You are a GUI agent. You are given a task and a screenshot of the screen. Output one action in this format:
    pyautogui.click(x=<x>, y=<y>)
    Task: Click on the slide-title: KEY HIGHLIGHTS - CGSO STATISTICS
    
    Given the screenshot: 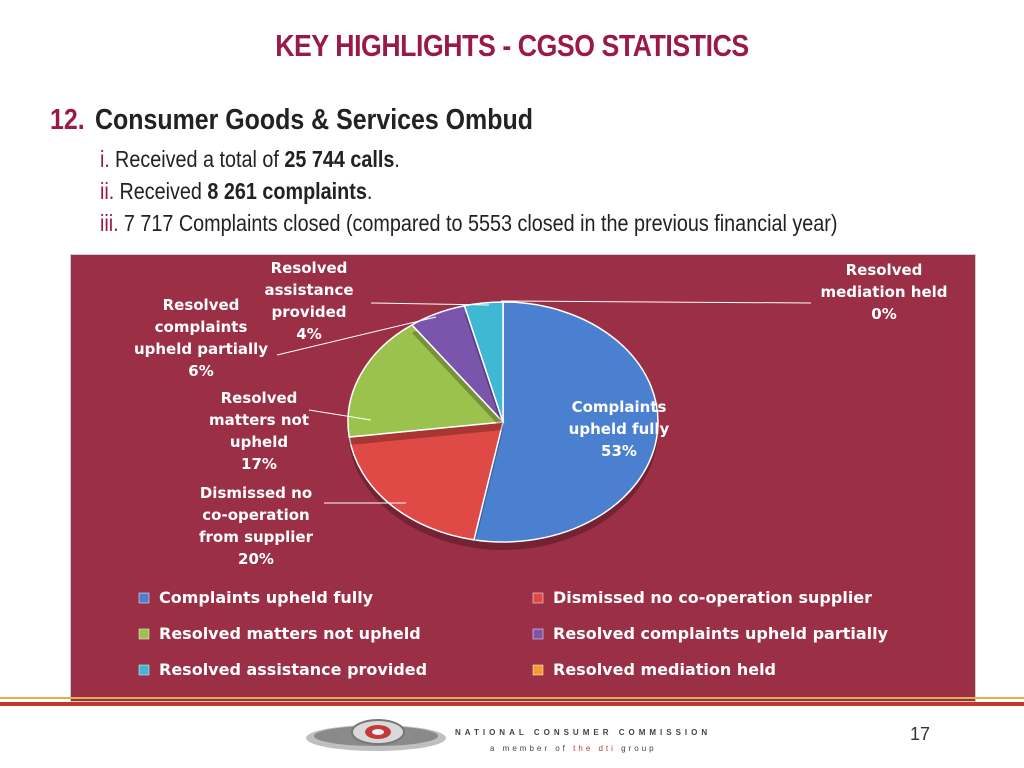 What is the action you would take?
    pyautogui.click(x=512, y=45)
    